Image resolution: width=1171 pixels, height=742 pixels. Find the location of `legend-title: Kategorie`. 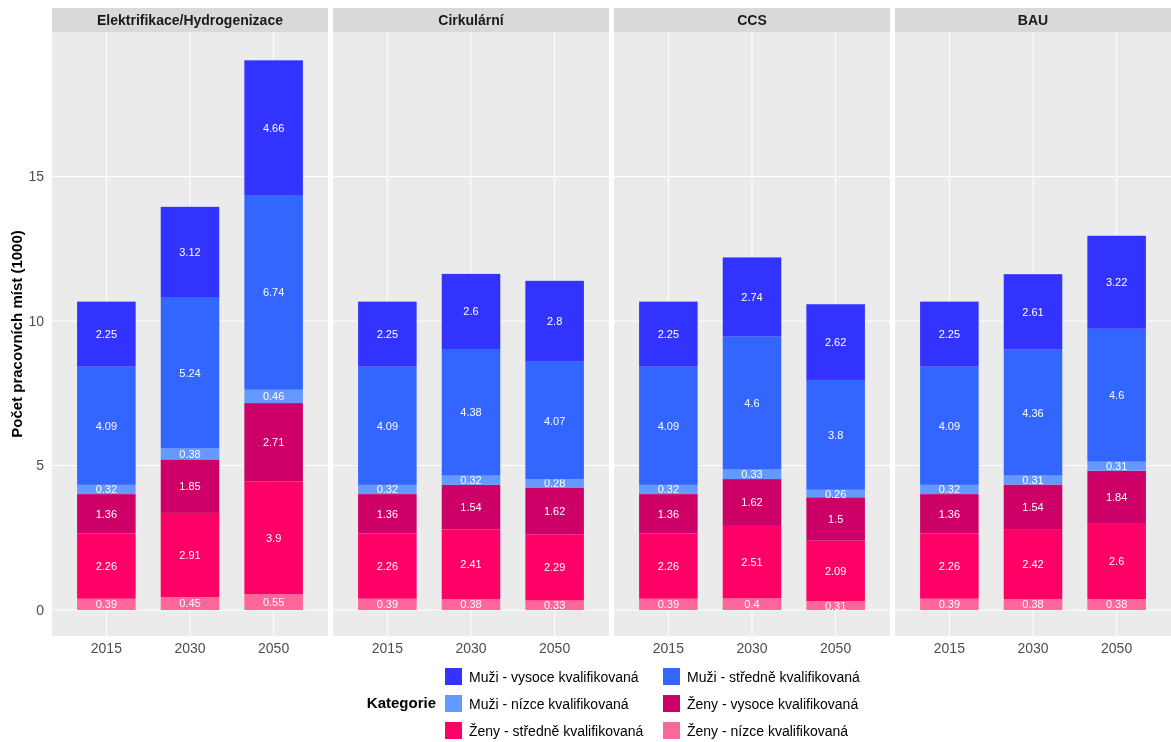

legend-title: Kategorie is located at coordinates (401, 702).